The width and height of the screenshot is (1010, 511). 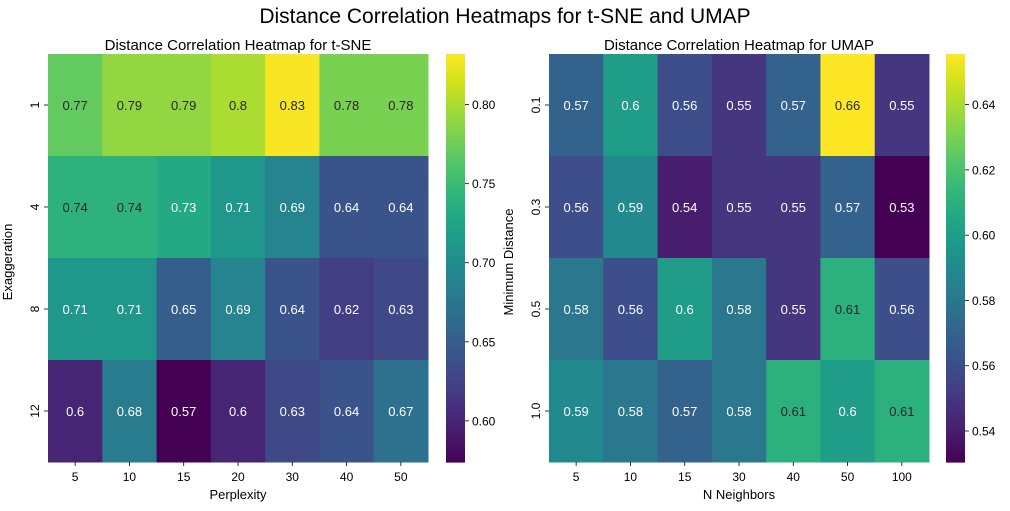 I want to click on y-tick-label: 0.5, so click(x=536, y=308).